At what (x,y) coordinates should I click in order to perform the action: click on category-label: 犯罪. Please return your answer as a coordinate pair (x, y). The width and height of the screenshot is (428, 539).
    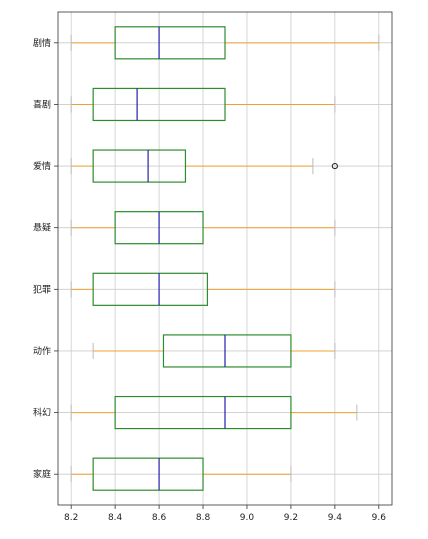
    Looking at the image, I should click on (42, 289).